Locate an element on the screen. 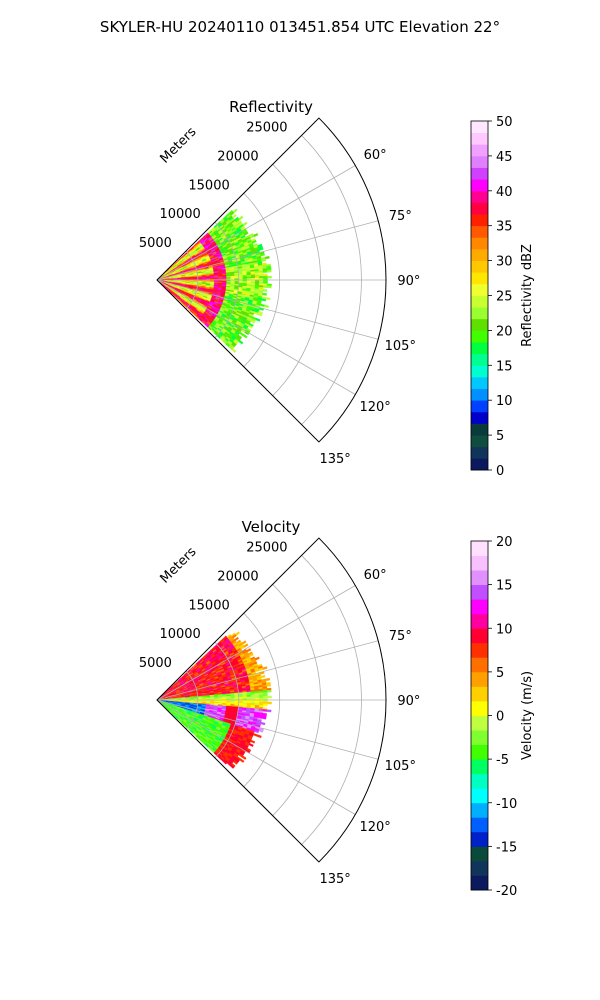 Image resolution: width=600 pixels, height=1000 pixels. colorbar-tick-label: -15 is located at coordinates (506, 847).